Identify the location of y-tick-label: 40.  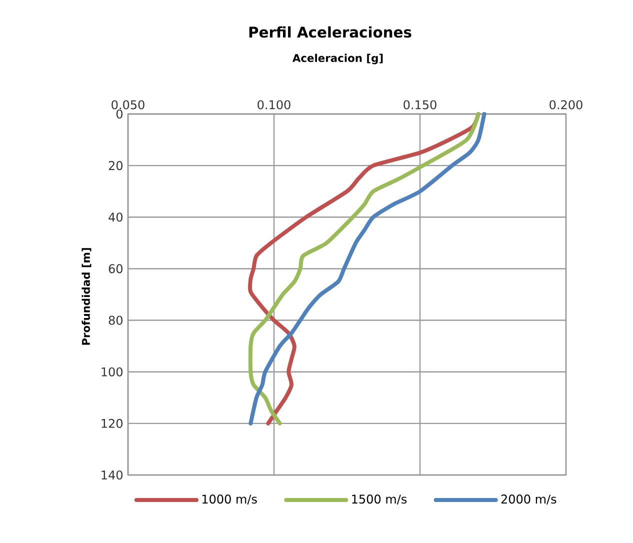
(115, 217).